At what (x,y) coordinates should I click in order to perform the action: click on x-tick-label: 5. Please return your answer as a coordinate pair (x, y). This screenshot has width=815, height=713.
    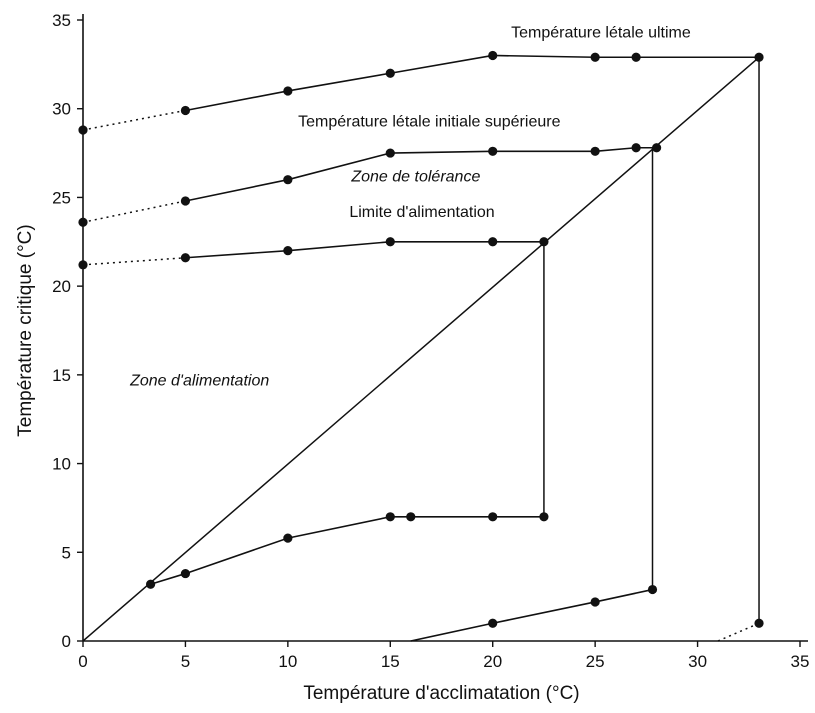
    Looking at the image, I should click on (185, 661).